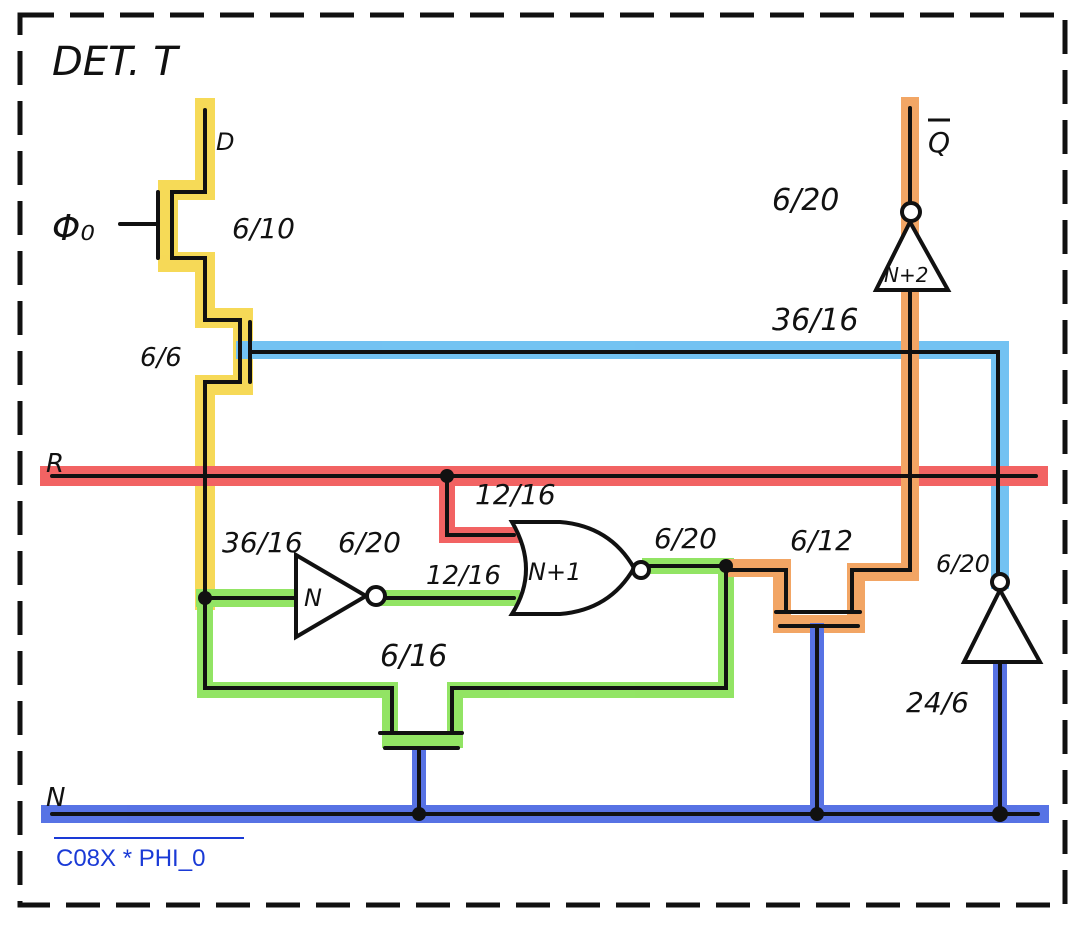 Image resolution: width=1081 pixels, height=930 pixels. I want to click on size-nor-to-inv: 12/16, so click(463, 576).